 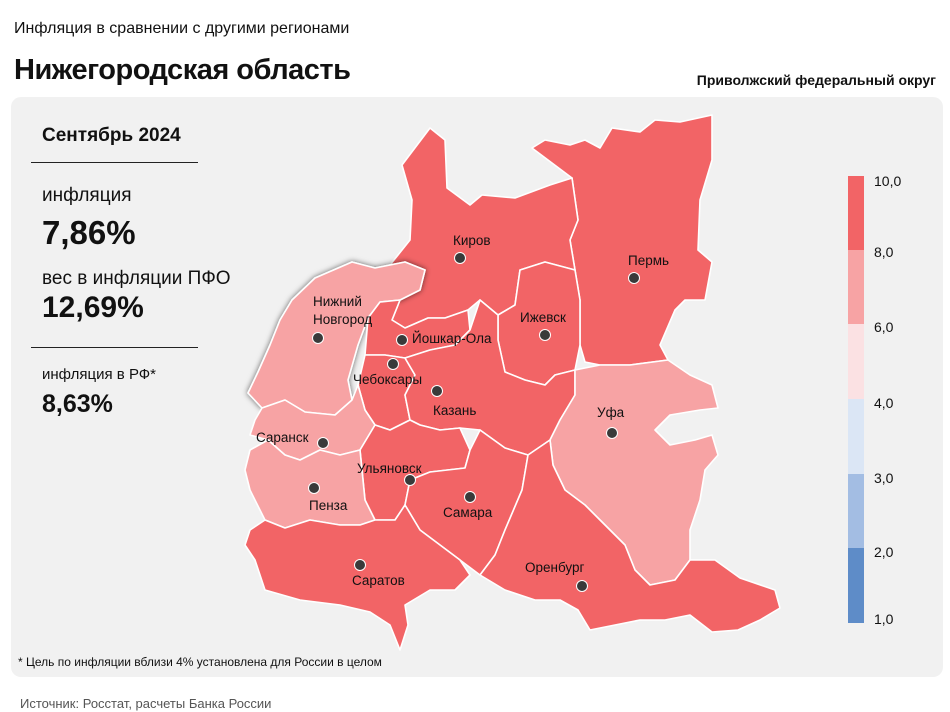 What do you see at coordinates (87, 195) in the screenshot?
I see `inflation-label: инфляция` at bounding box center [87, 195].